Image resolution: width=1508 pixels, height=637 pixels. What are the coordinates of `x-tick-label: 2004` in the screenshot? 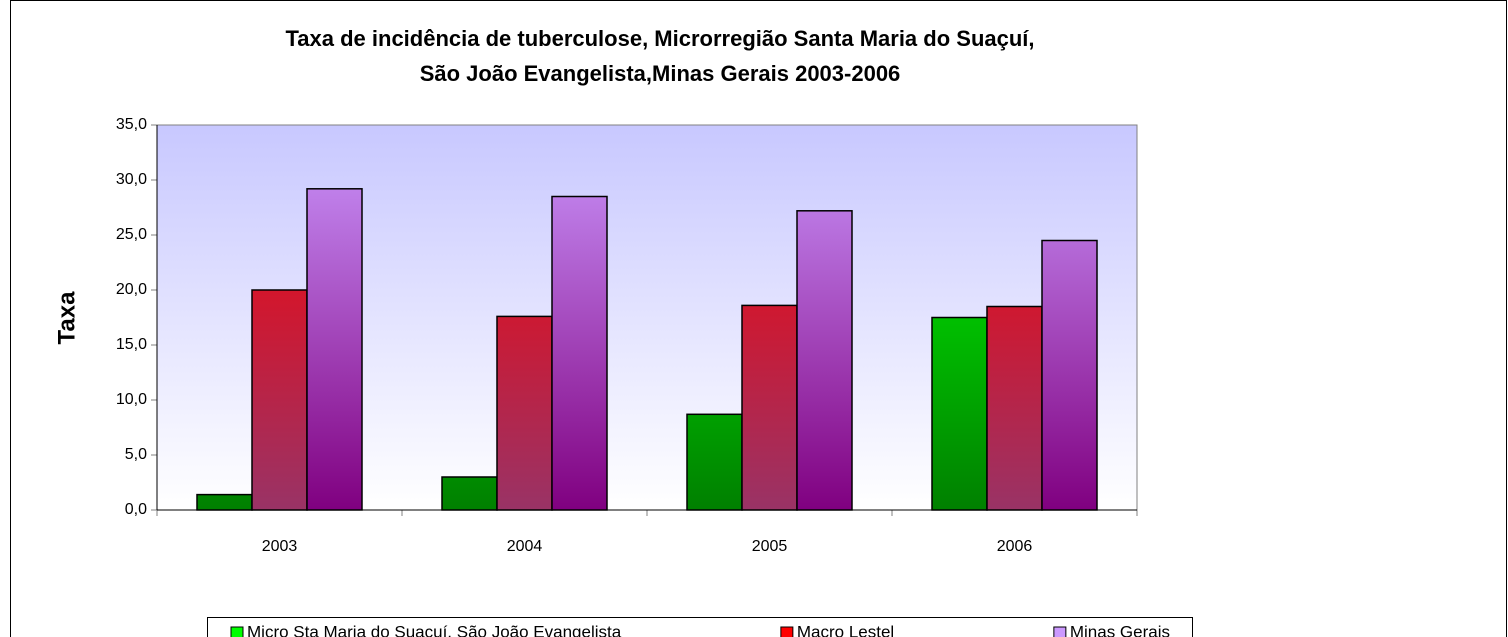 It's located at (525, 546).